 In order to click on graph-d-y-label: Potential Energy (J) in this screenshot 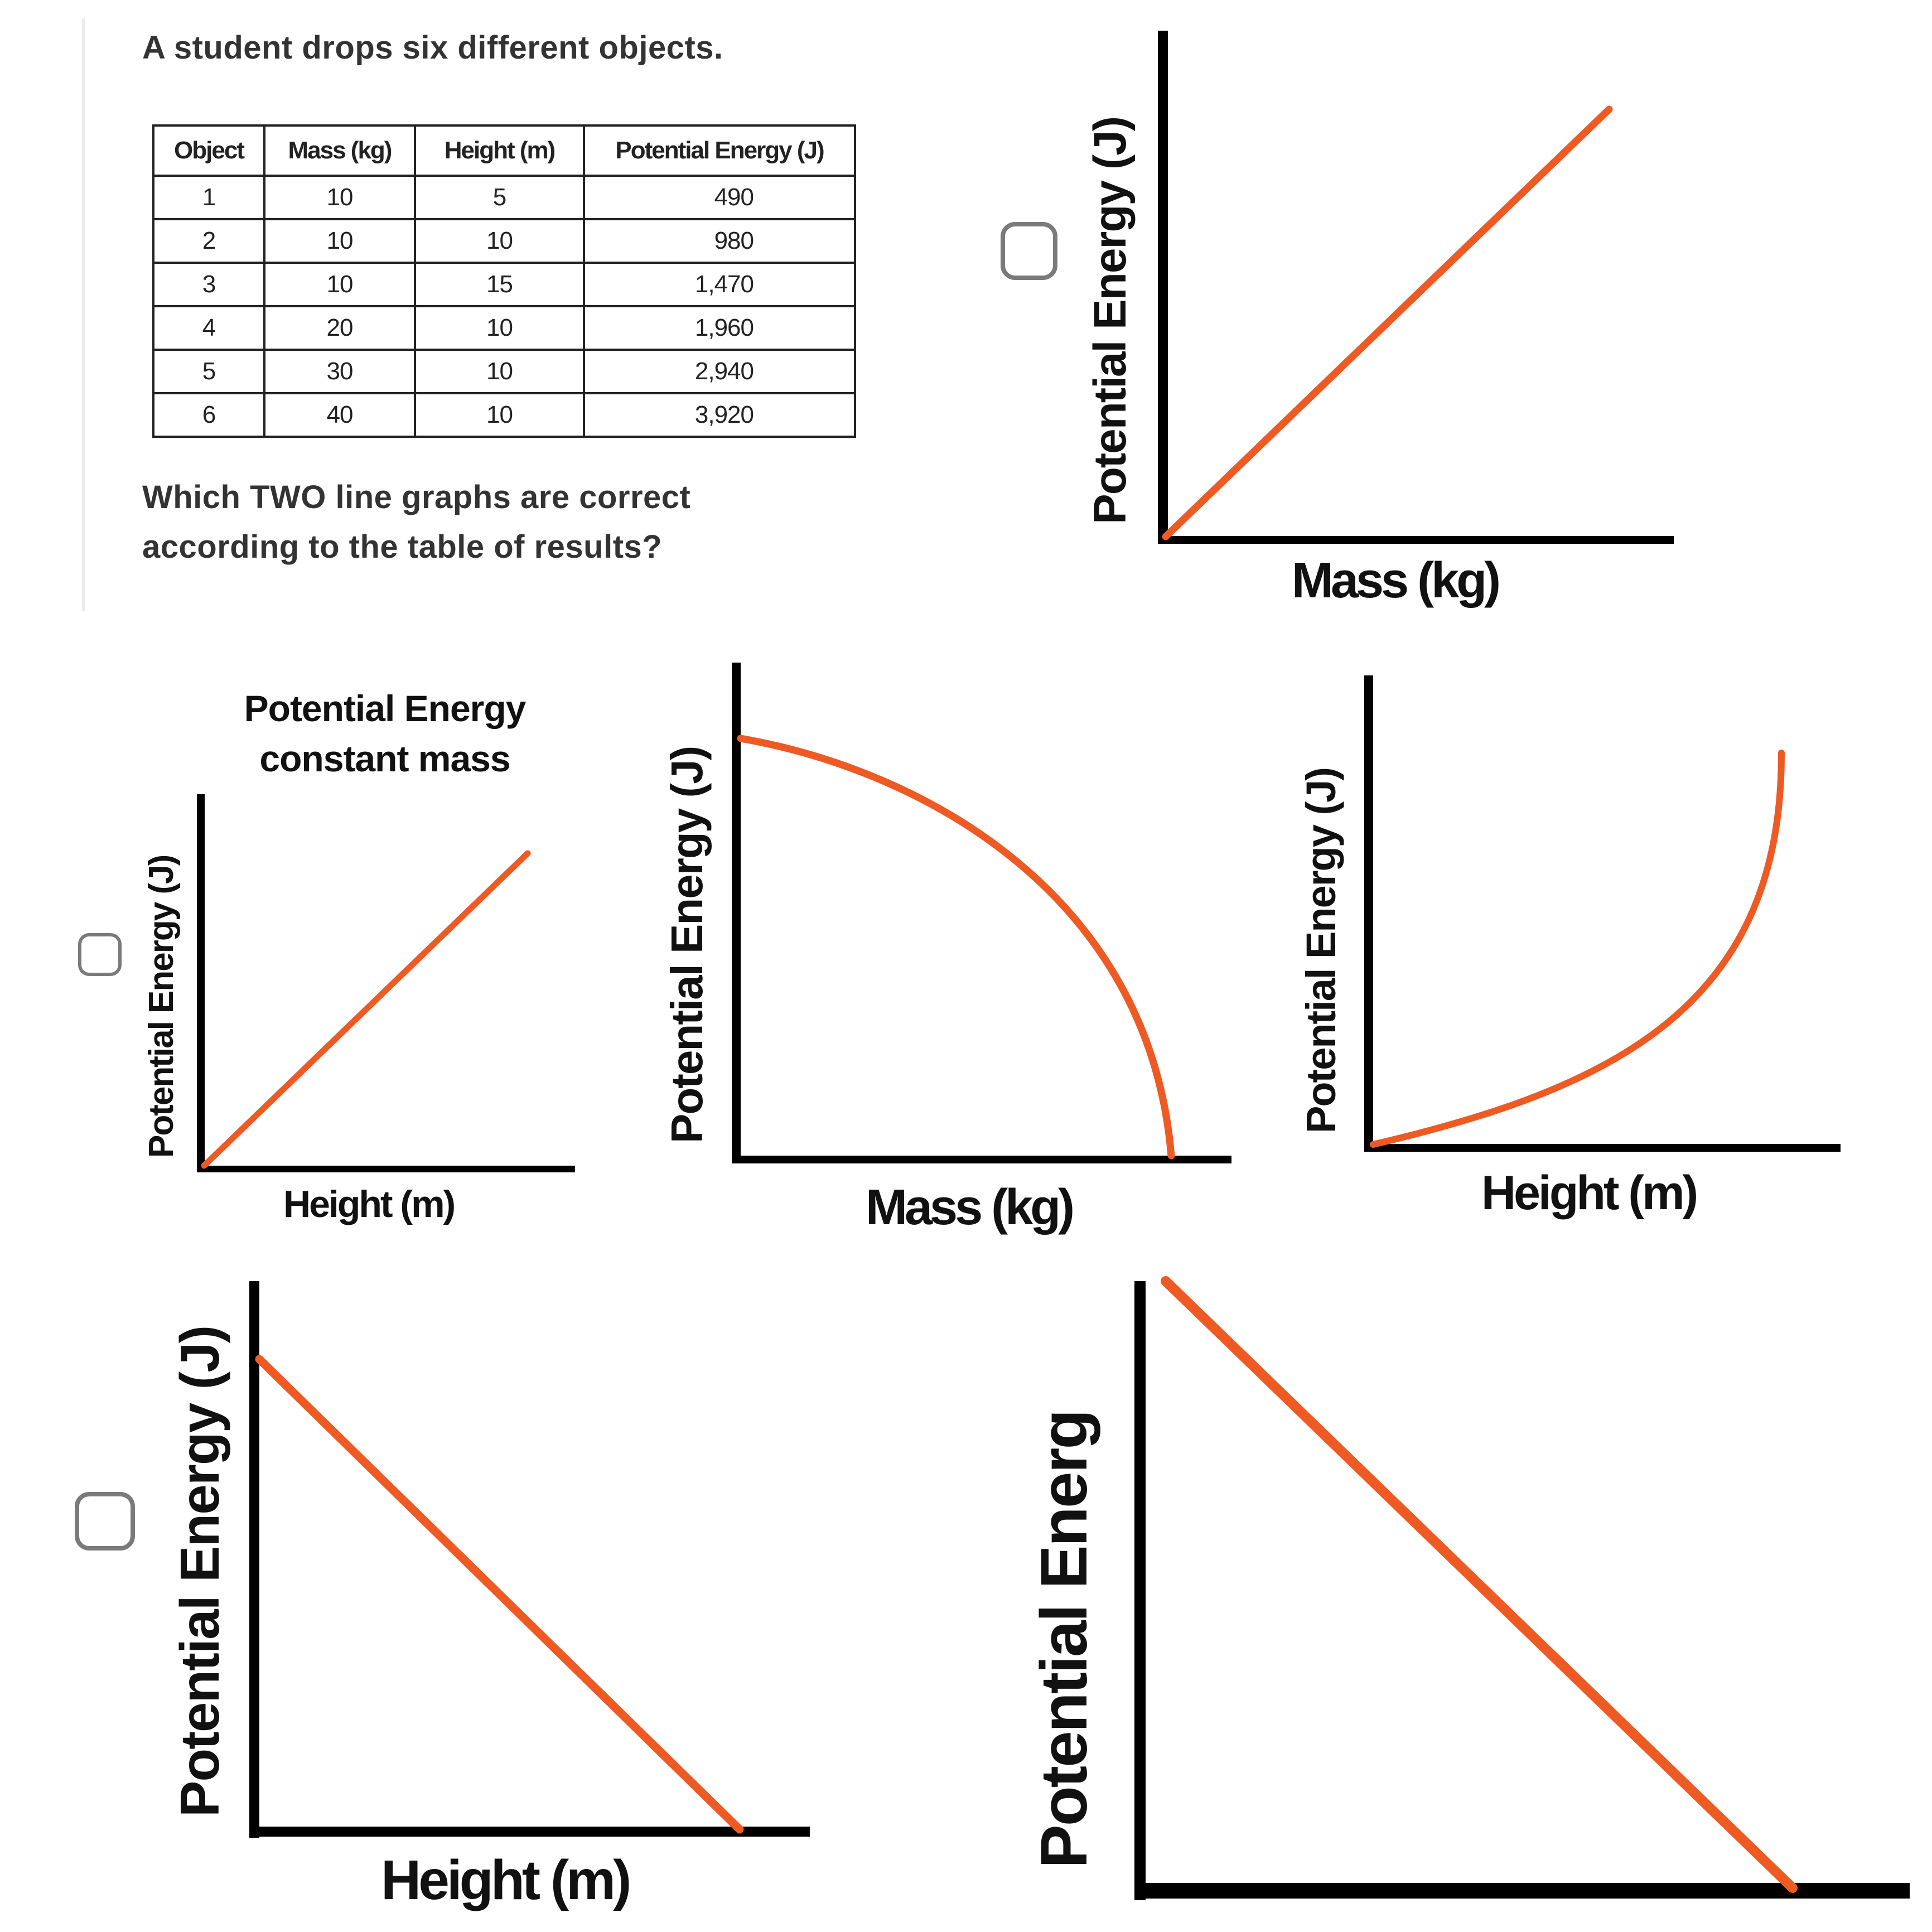, I will do `click(1321, 950)`.